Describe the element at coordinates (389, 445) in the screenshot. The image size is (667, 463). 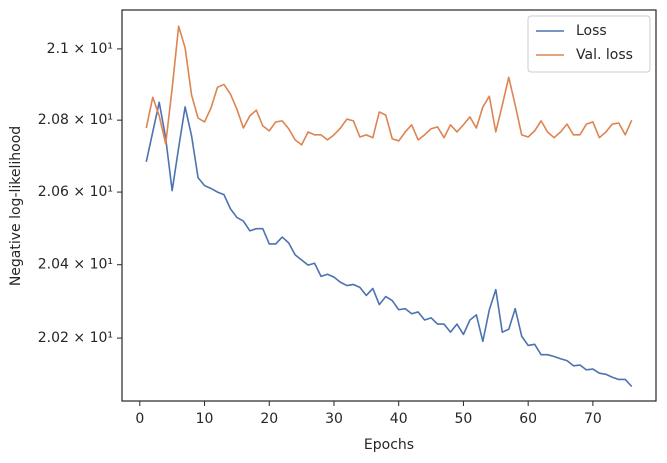
I see `x-axis-label: Epochs` at that location.